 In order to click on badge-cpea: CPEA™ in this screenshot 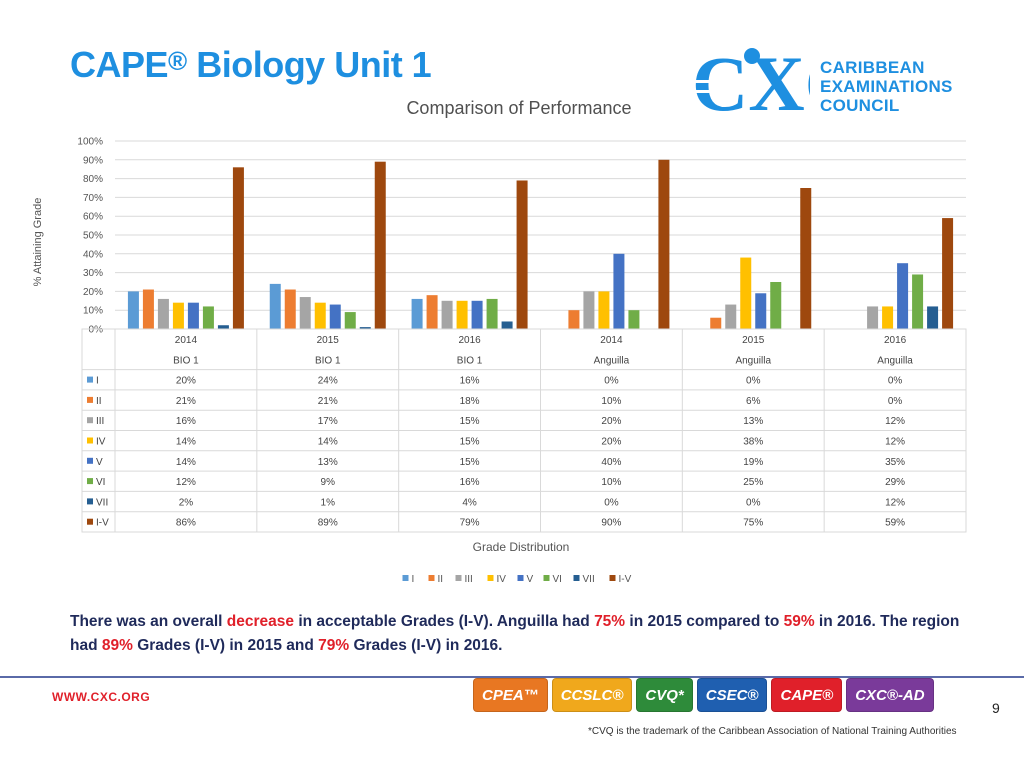, I will do `click(510, 695)`.